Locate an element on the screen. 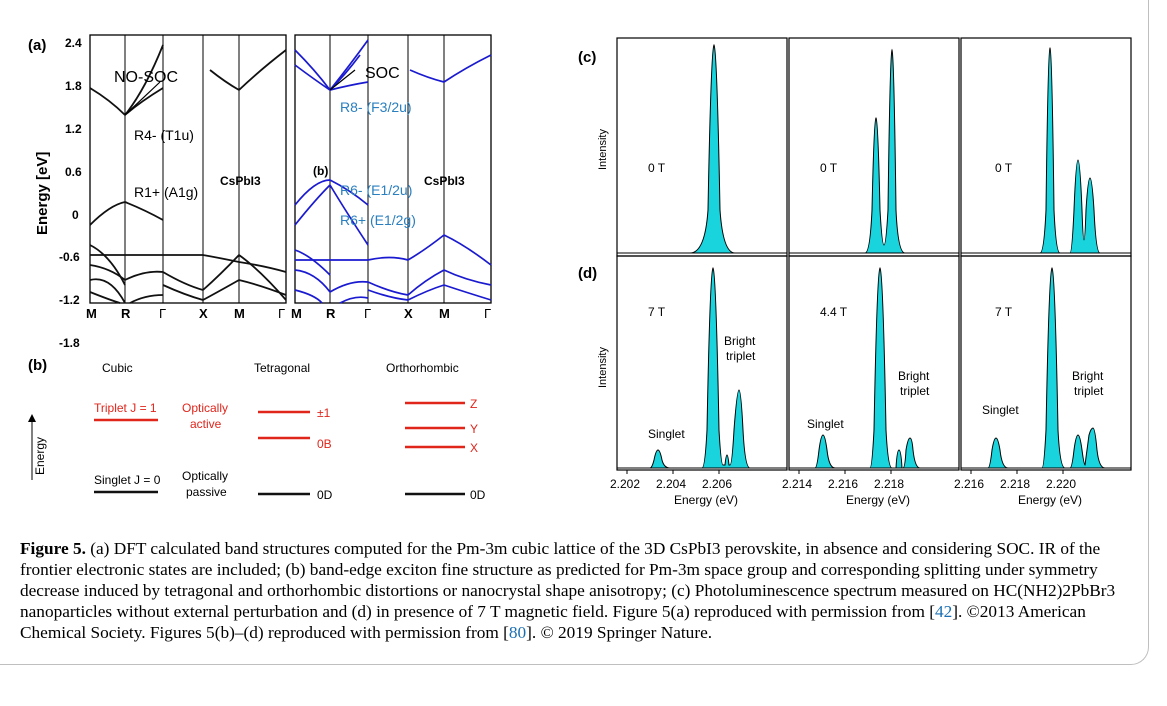  col-cubic: Cubic is located at coordinates (117, 368).